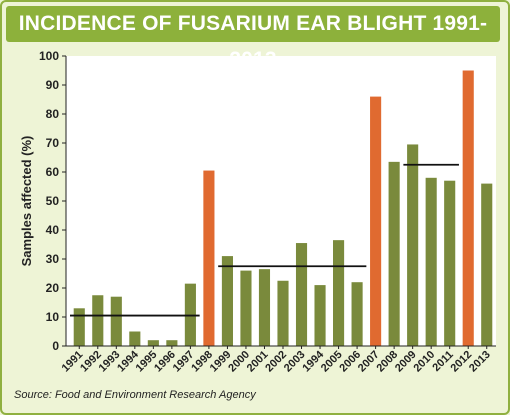  Describe the element at coordinates (53, 259) in the screenshot. I see `y-tick-label: 30` at that location.